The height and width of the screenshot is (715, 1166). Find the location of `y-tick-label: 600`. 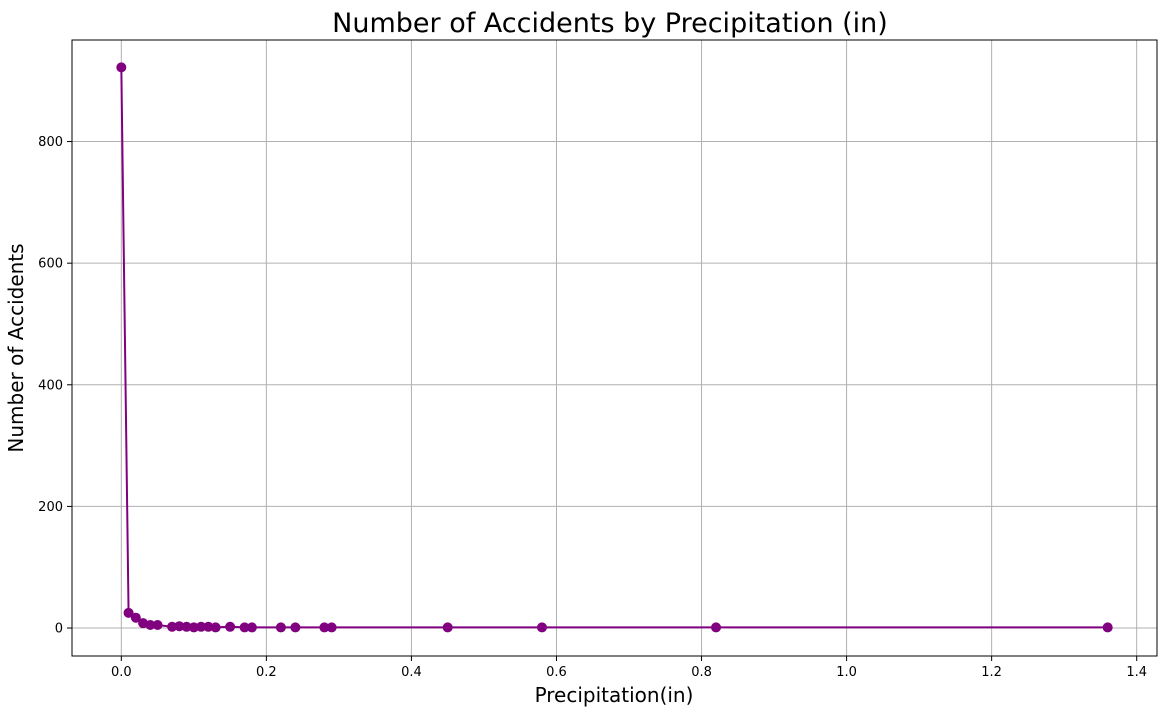

y-tick-label: 600 is located at coordinates (50, 264).